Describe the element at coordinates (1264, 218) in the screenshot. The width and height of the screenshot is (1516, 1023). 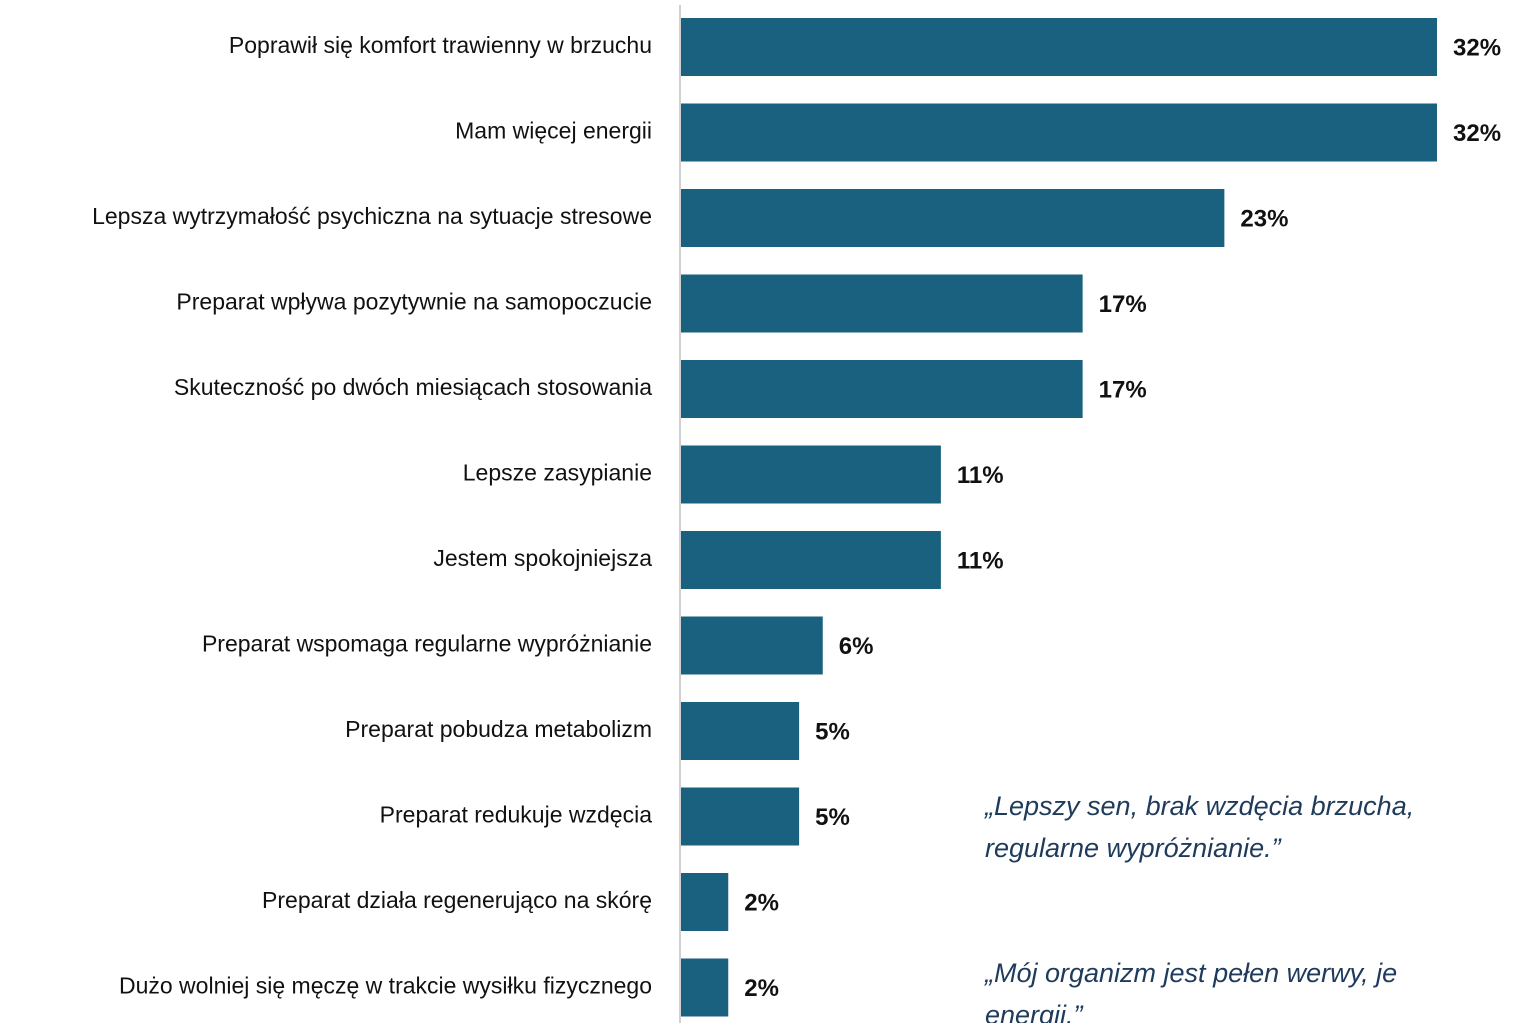
I see `value-label: 23%` at that location.